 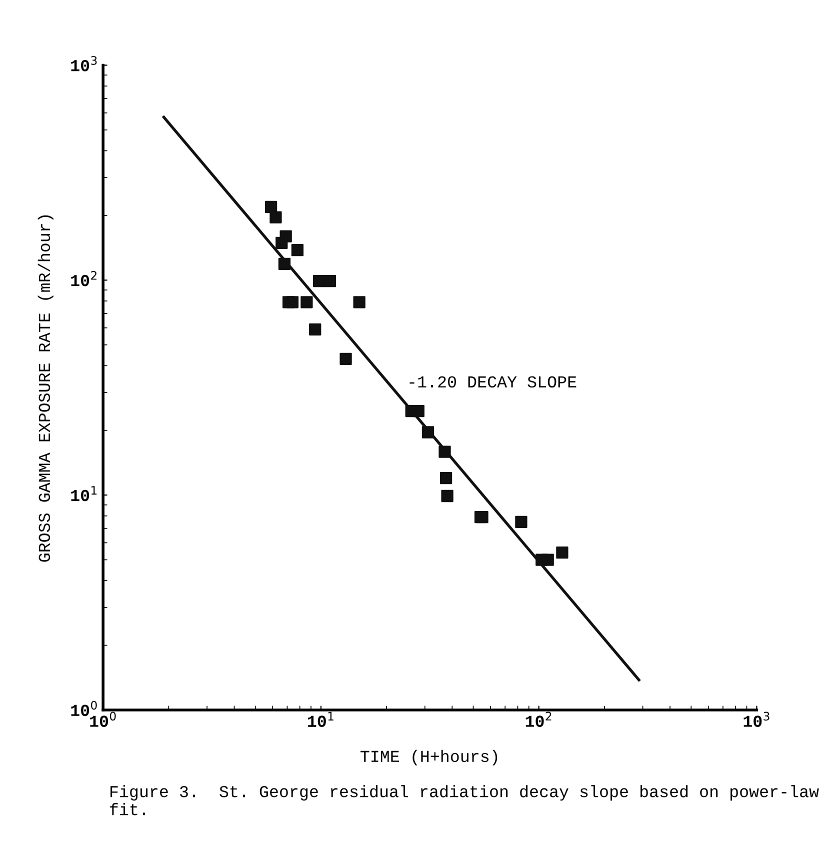 What do you see at coordinates (757, 719) in the screenshot?
I see `x-tick-label: 10$^{3}$` at bounding box center [757, 719].